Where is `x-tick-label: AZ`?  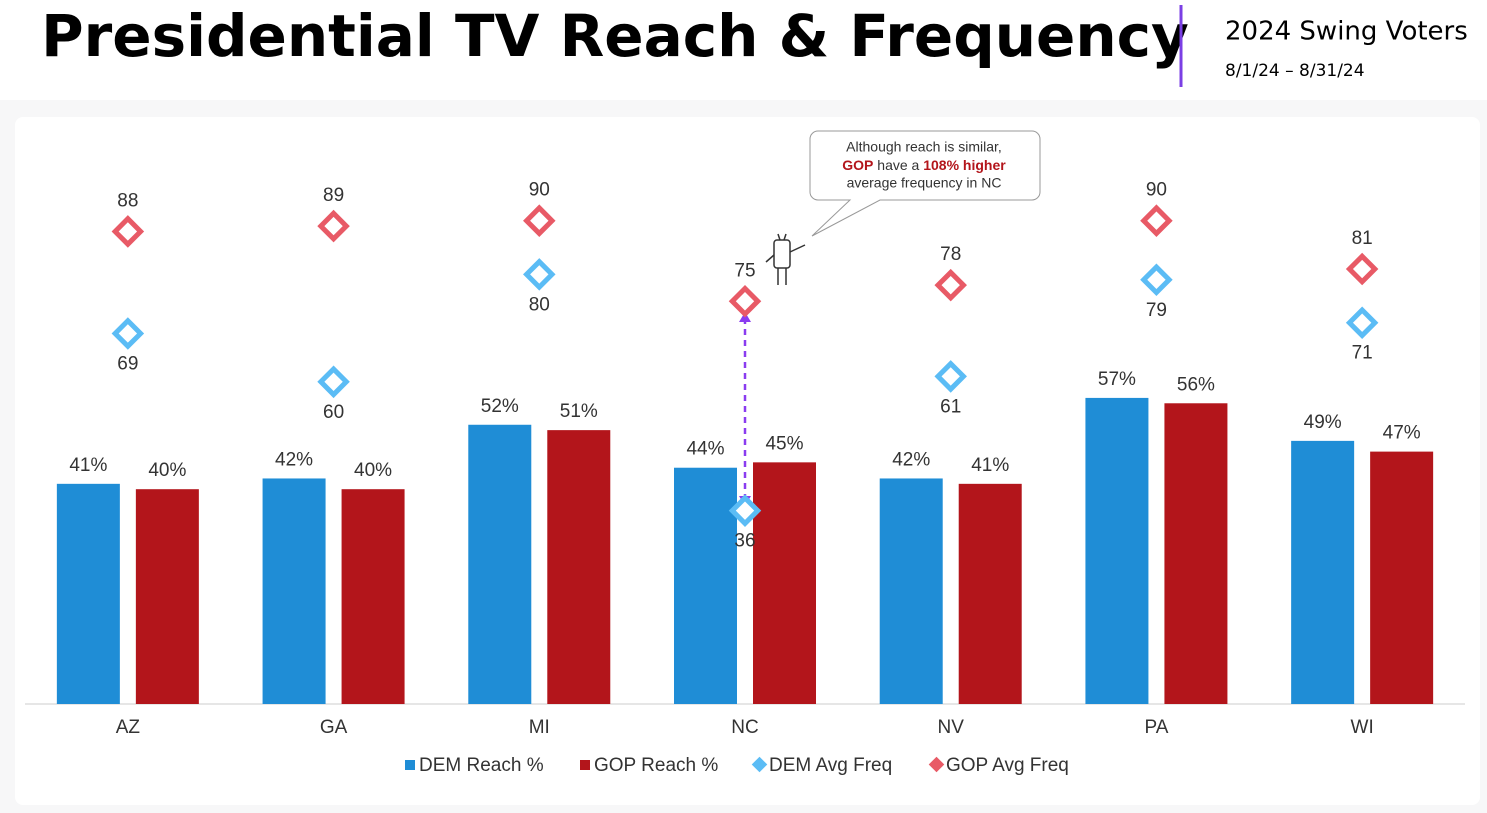 x-tick-label: AZ is located at coordinates (128, 727).